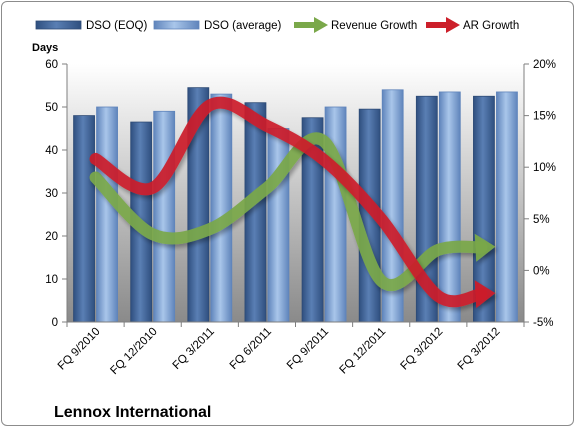 The image size is (575, 427). I want to click on legend-item-ar-growth: AR Growth, so click(472, 25).